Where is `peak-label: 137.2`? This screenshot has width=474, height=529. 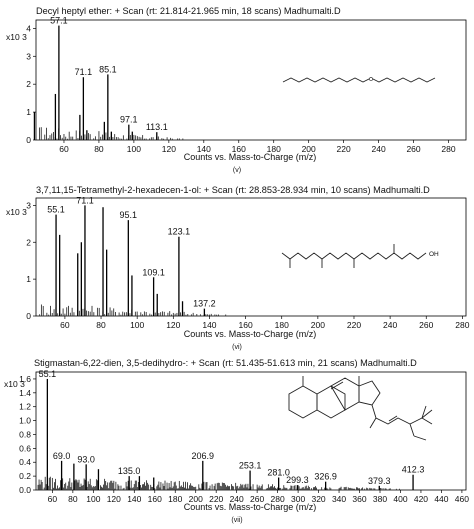 peak-label: 137.2 is located at coordinates (204, 304).